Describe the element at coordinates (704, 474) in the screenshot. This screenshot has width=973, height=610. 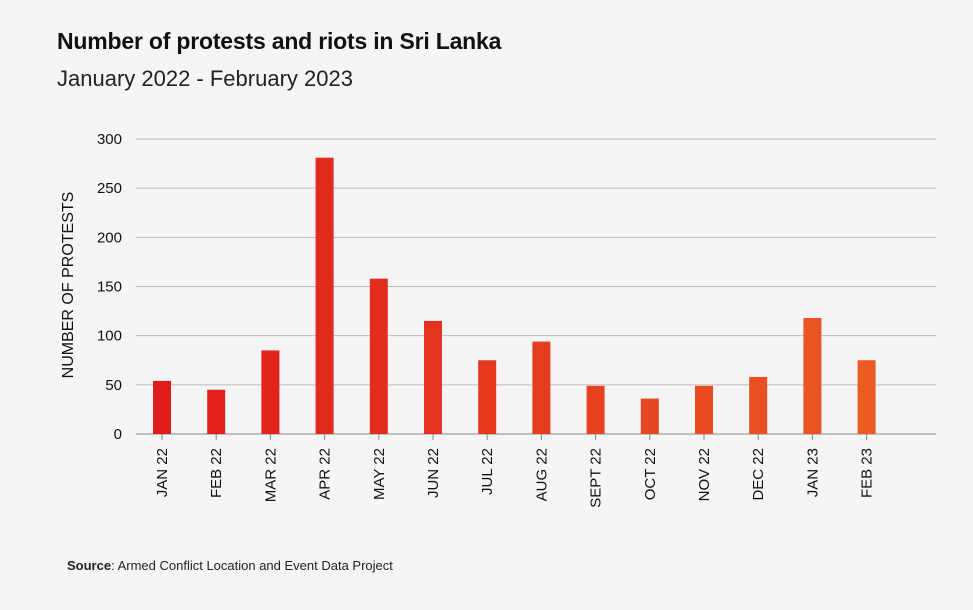
I see `x-tick-label: NOV 22` at that location.